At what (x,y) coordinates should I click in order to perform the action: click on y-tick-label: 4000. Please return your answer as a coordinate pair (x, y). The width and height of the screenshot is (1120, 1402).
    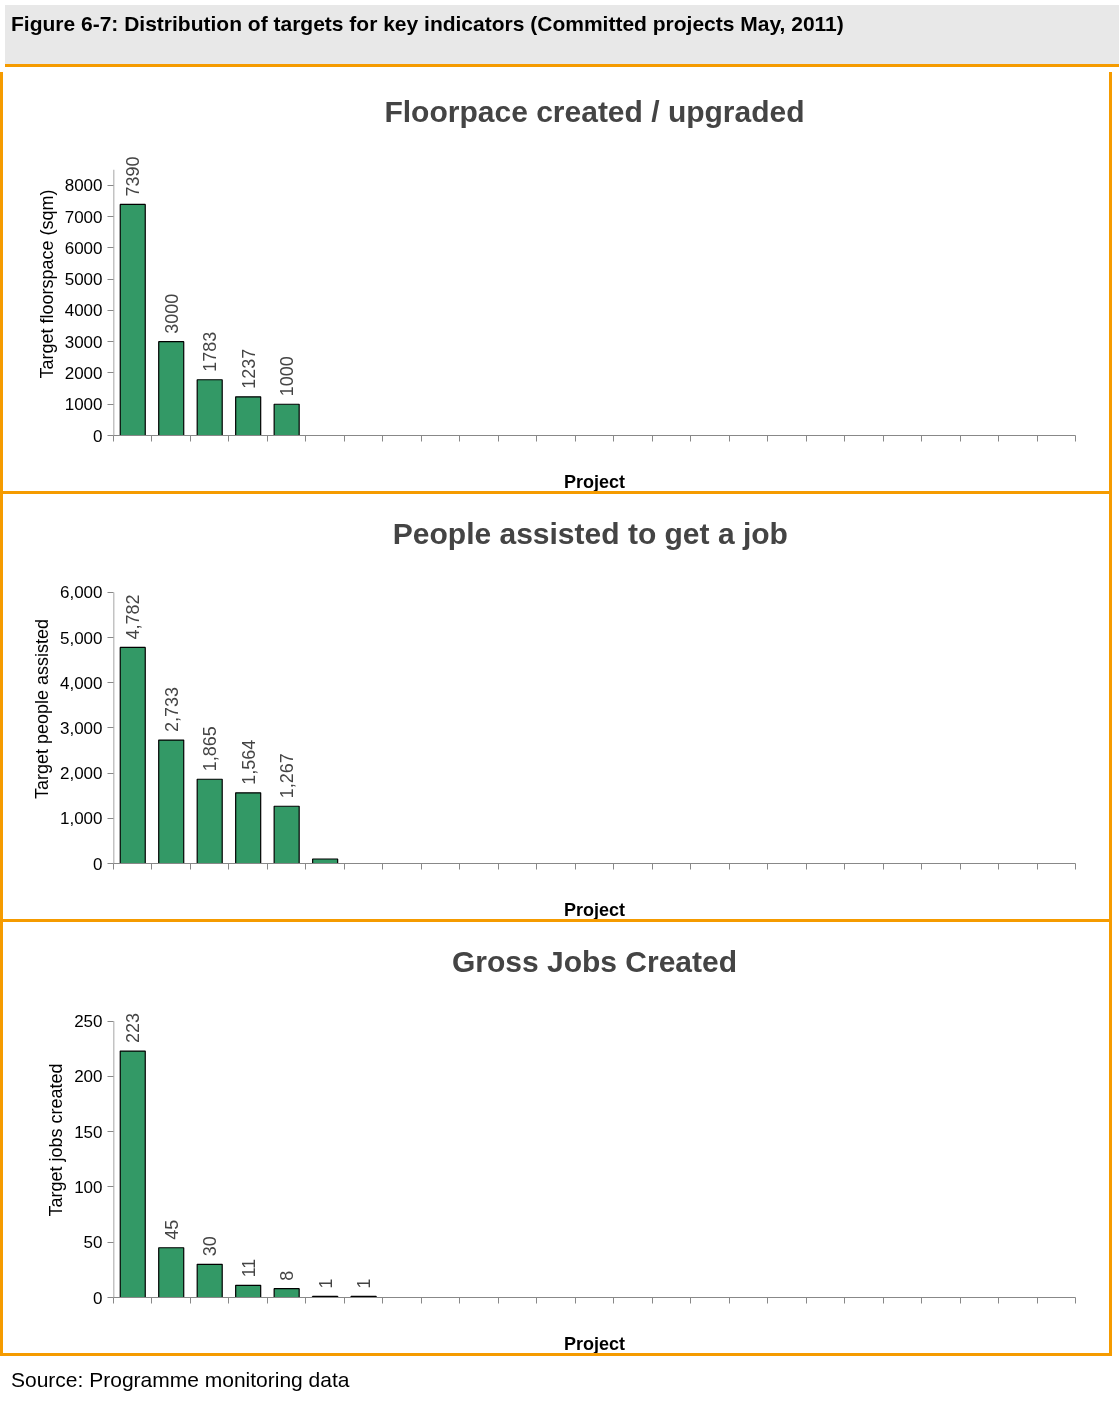
    Looking at the image, I should click on (83, 311).